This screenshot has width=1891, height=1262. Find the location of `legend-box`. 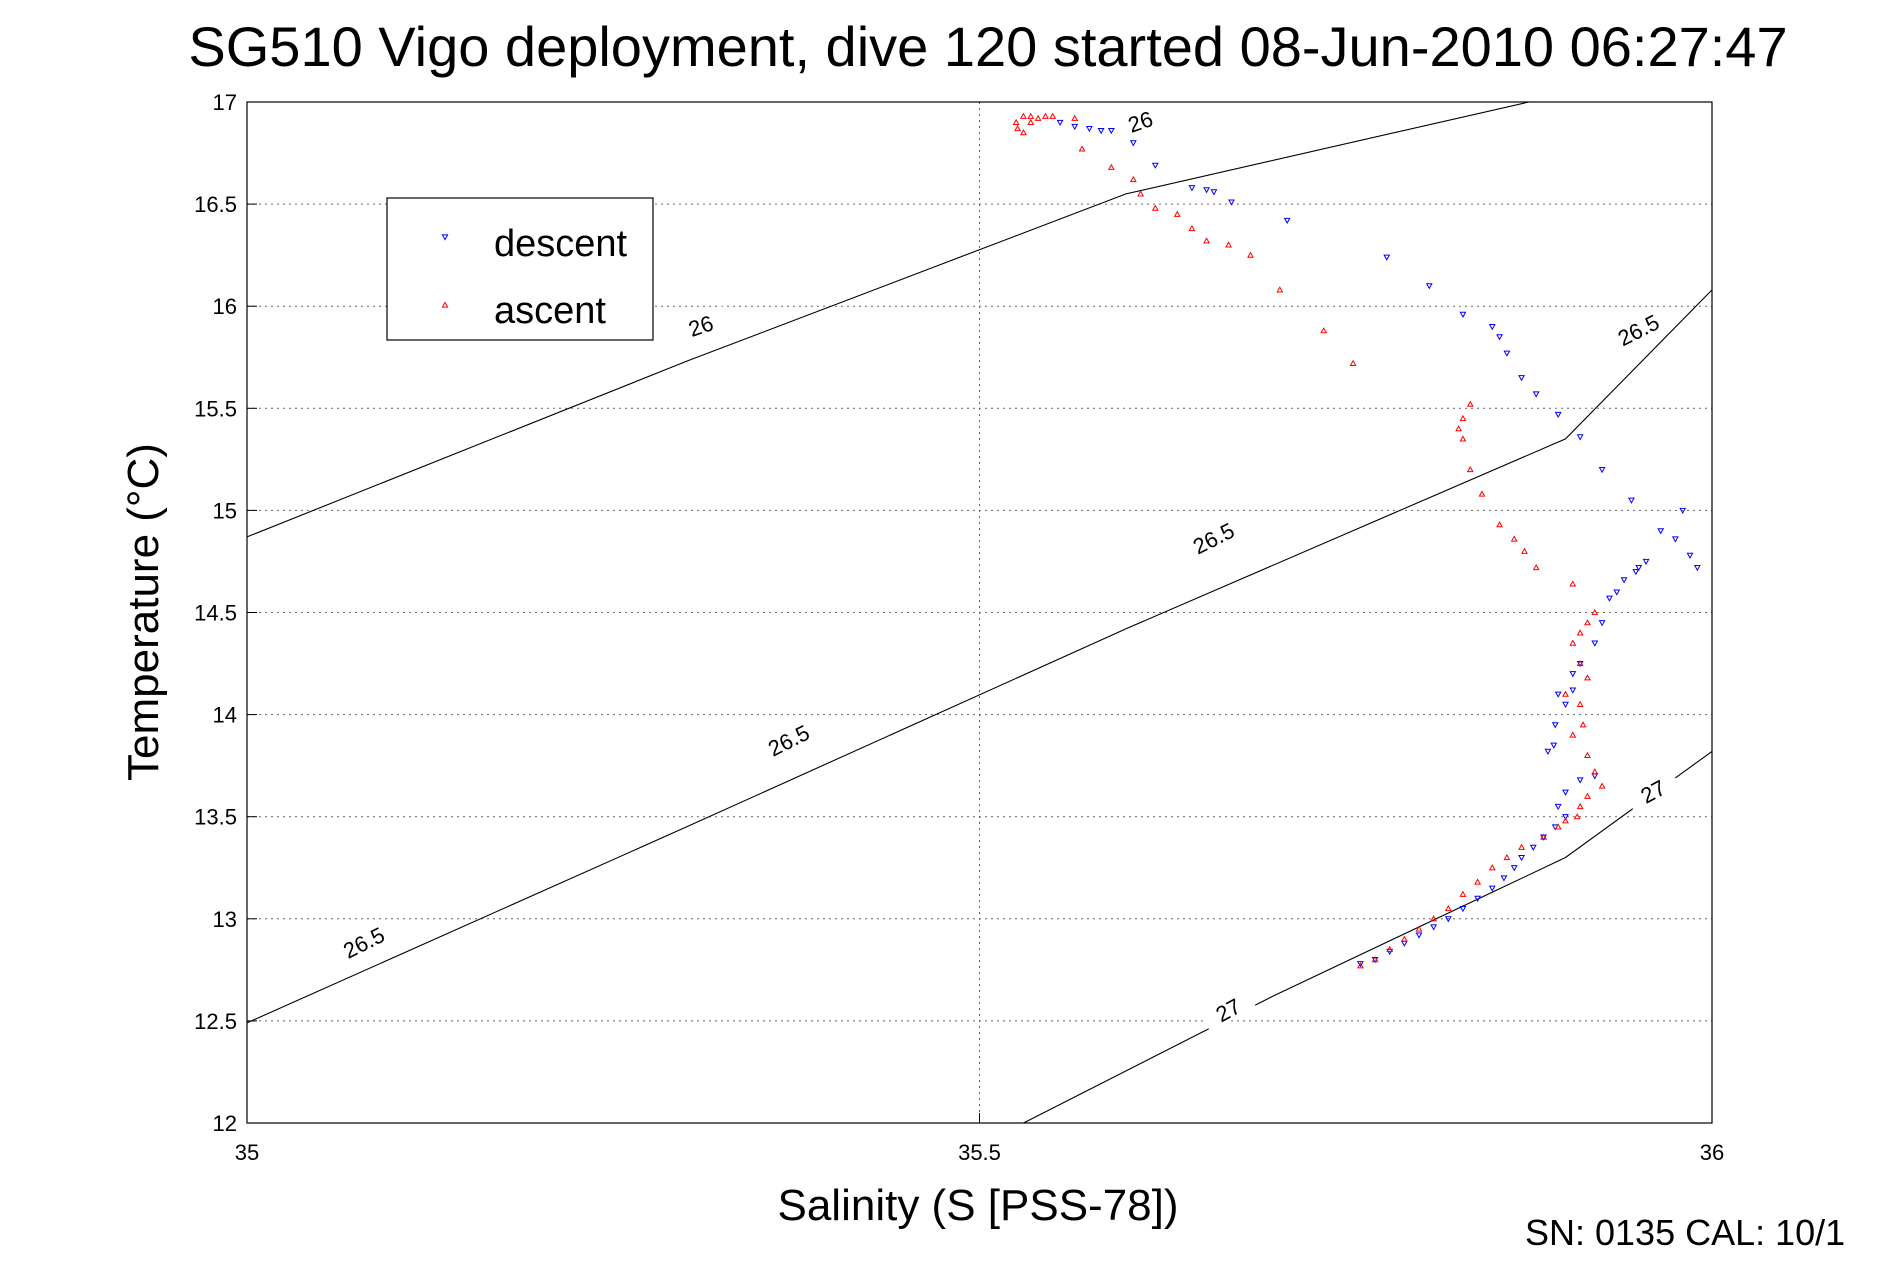

legend-box is located at coordinates (520, 269).